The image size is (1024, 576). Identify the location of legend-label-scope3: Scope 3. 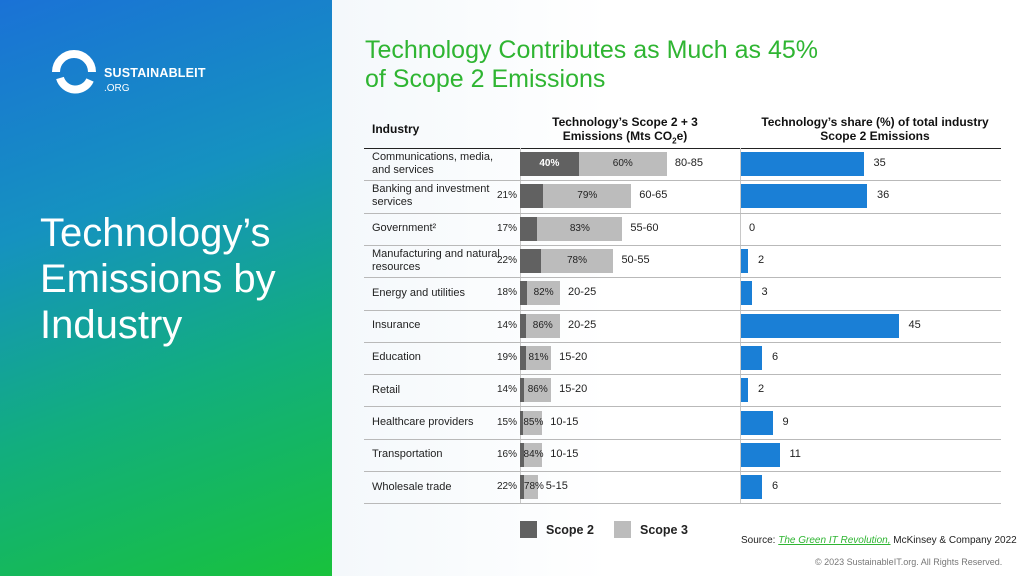
(664, 530).